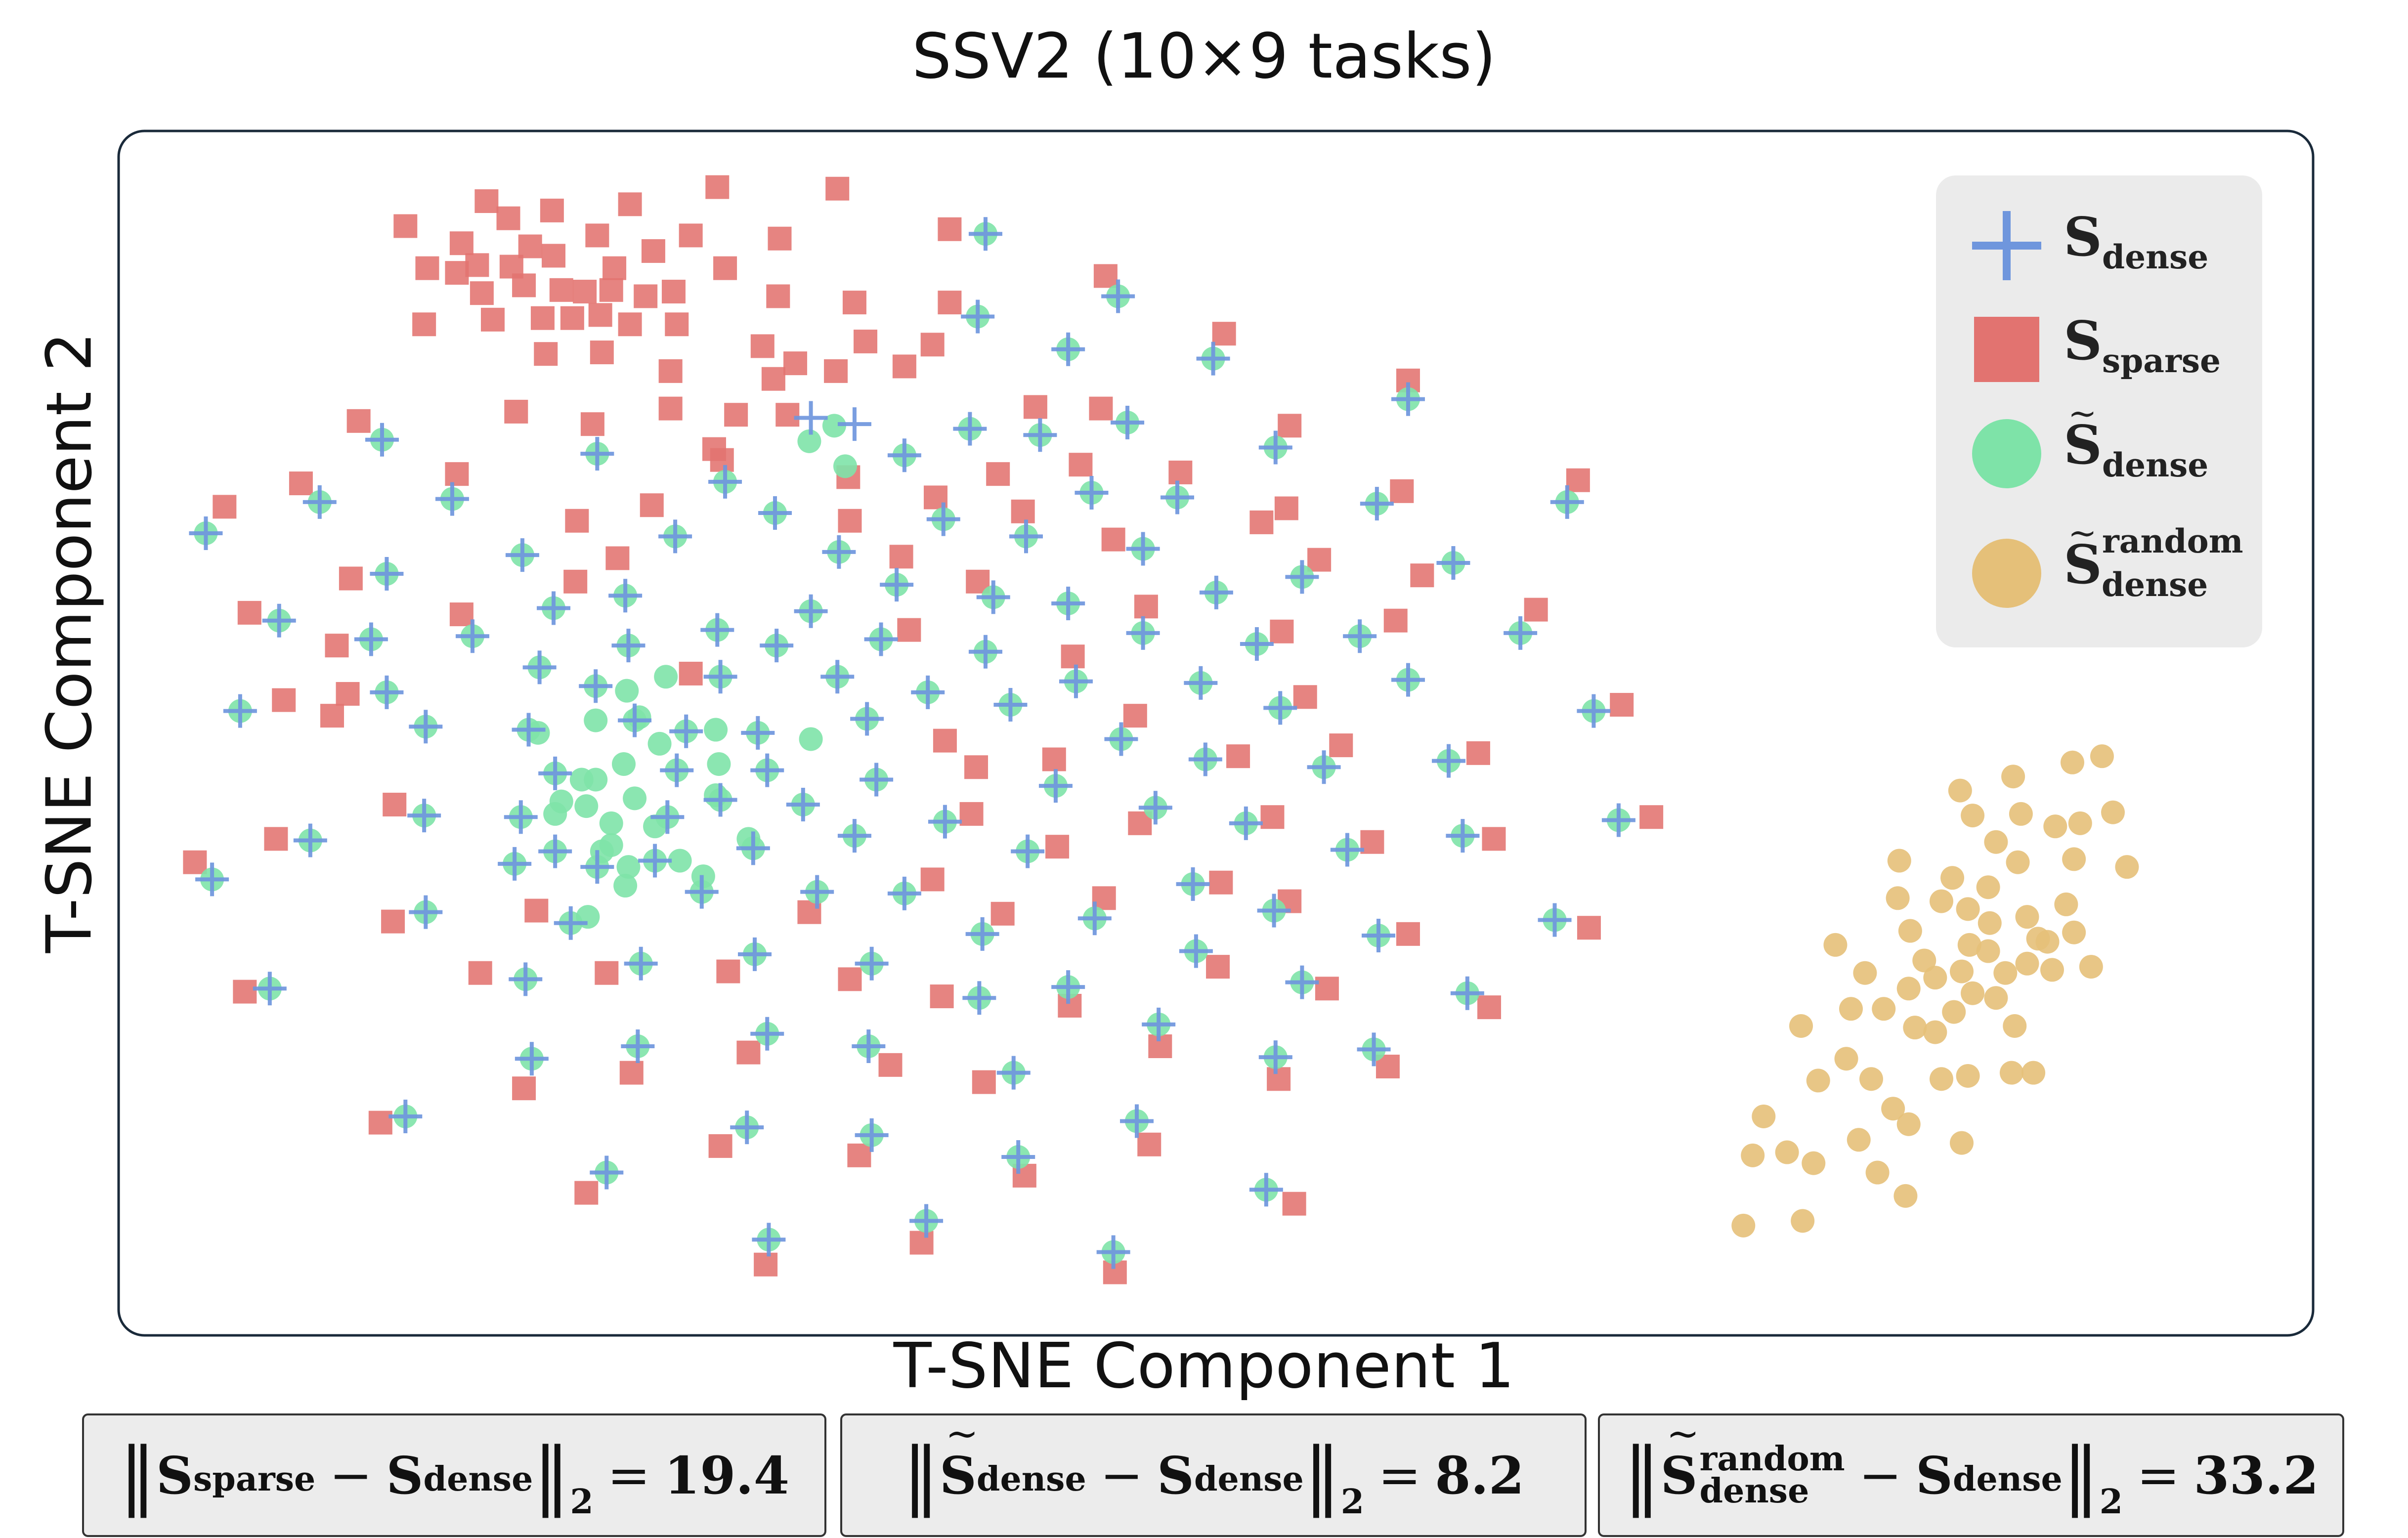 The image size is (2408, 1538). What do you see at coordinates (1121, 1475) in the screenshot?
I see `minus-sign: −` at bounding box center [1121, 1475].